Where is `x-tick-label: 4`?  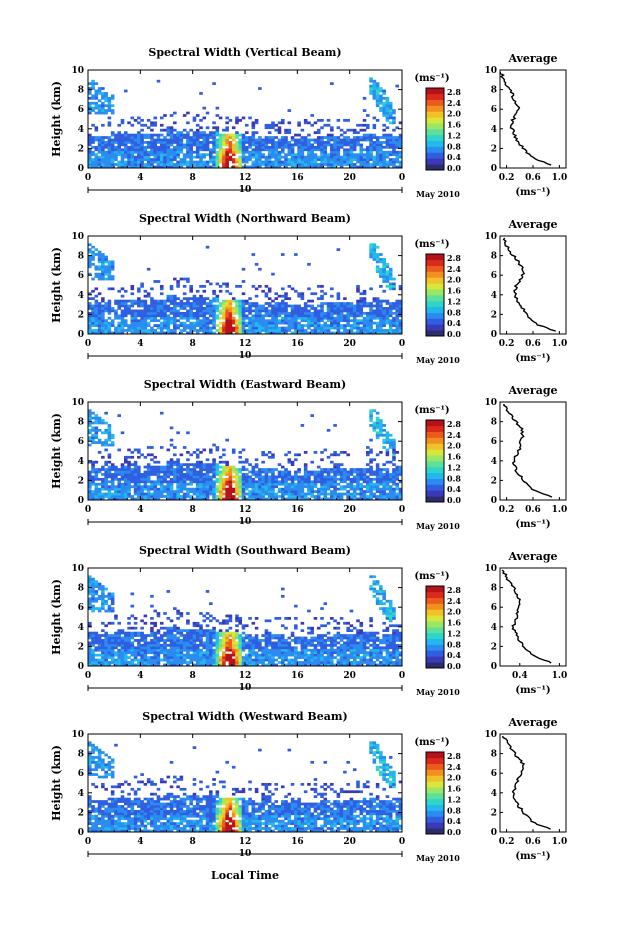
x-tick-label: 4 is located at coordinates (140, 178).